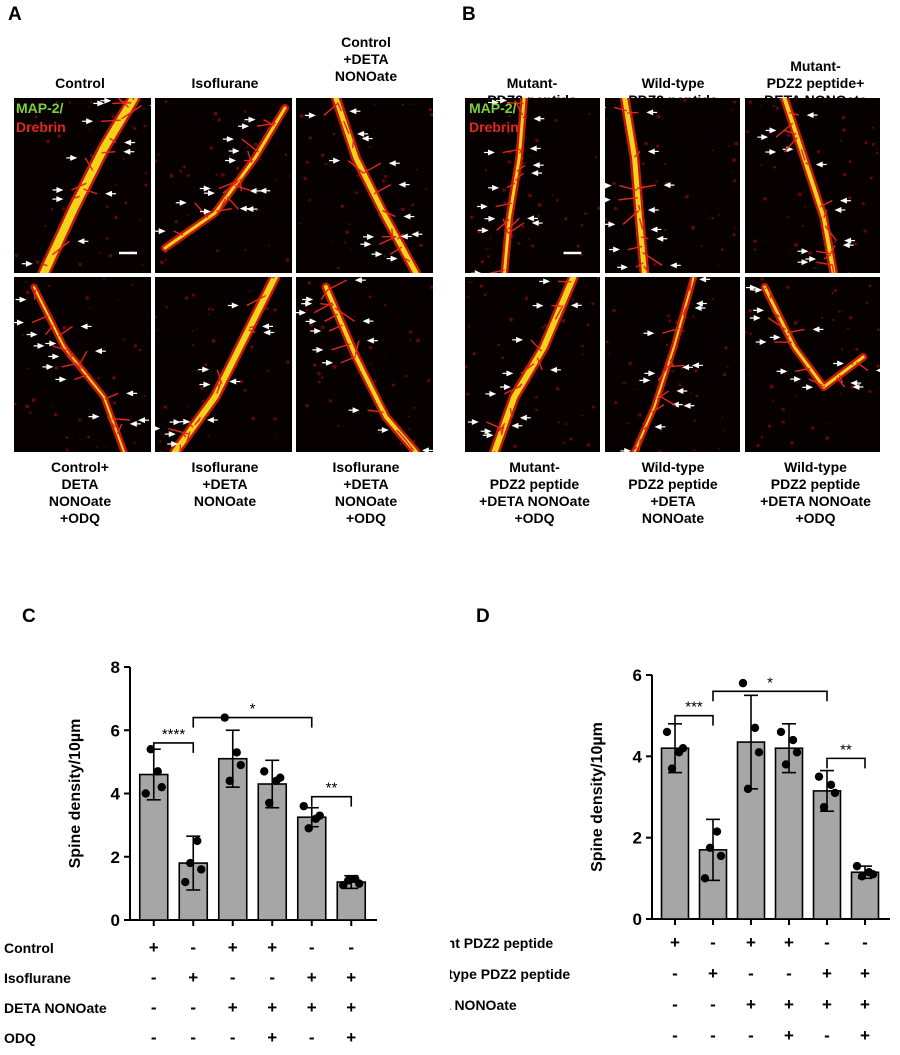 This screenshot has width=900, height=1055. Describe the element at coordinates (116, 794) in the screenshot. I see `y-tick-label: 4` at that location.